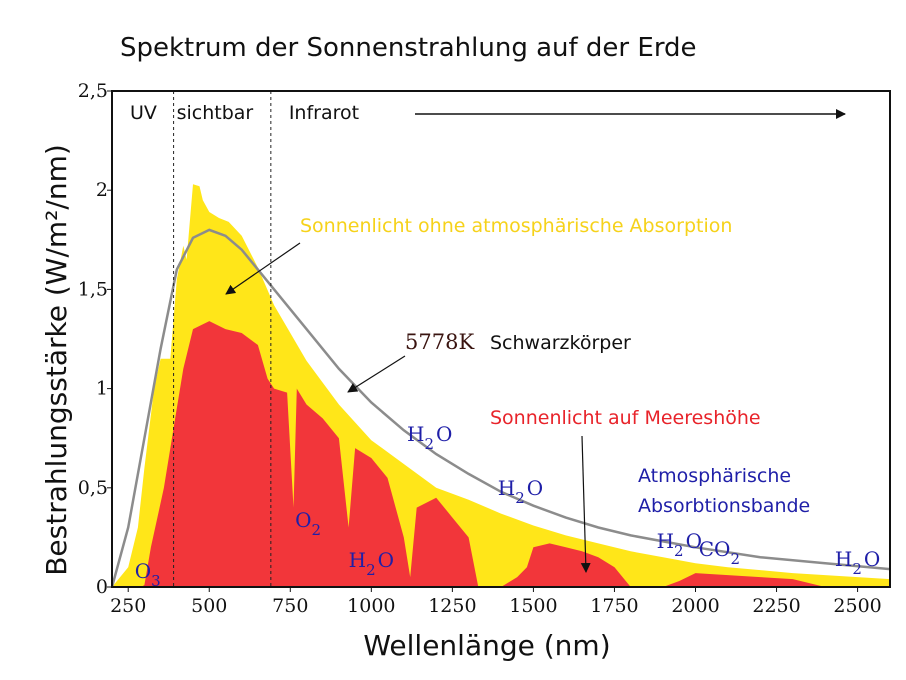 This screenshot has width=906, height=680. I want to click on region-label-infrarot: Infrarot, so click(324, 113).